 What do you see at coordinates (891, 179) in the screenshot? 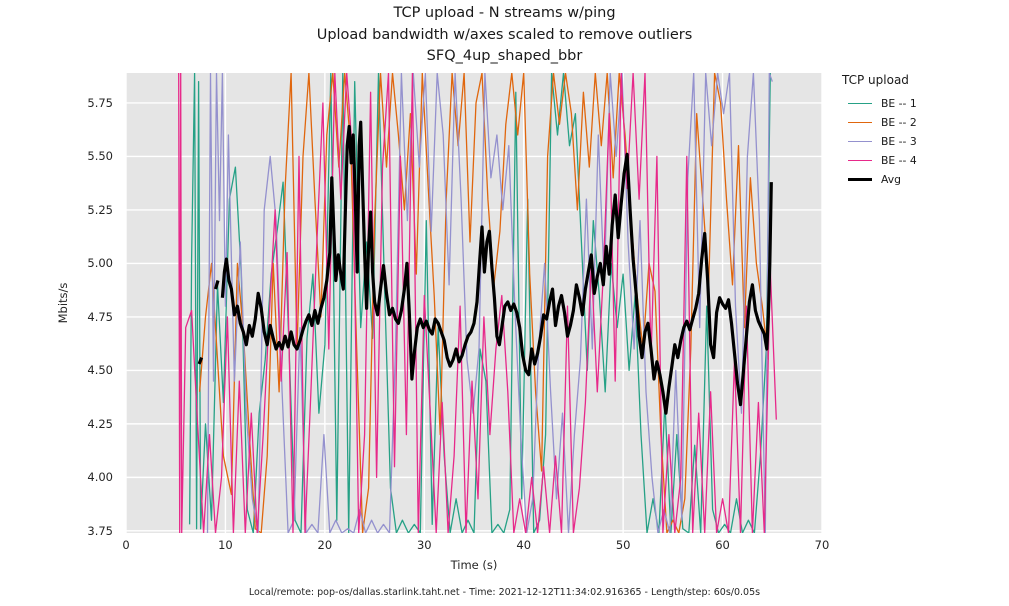
I see `legend-label: Avg` at bounding box center [891, 179].